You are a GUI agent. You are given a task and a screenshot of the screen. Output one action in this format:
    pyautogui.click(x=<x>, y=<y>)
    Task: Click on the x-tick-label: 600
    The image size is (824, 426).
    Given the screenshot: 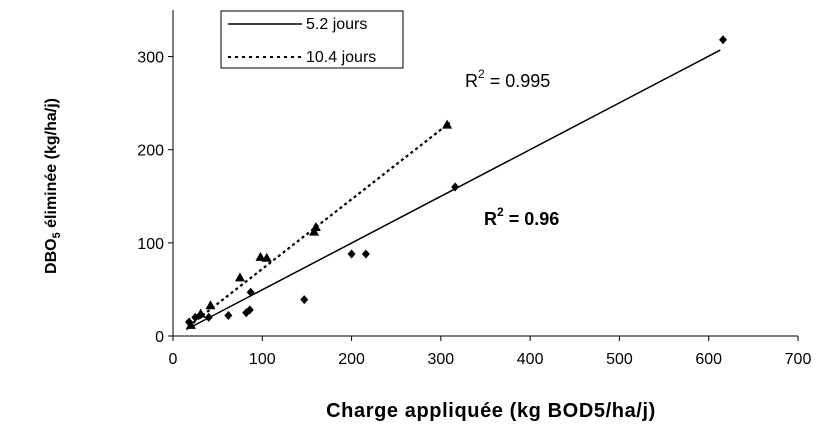 What is the action you would take?
    pyautogui.click(x=708, y=359)
    